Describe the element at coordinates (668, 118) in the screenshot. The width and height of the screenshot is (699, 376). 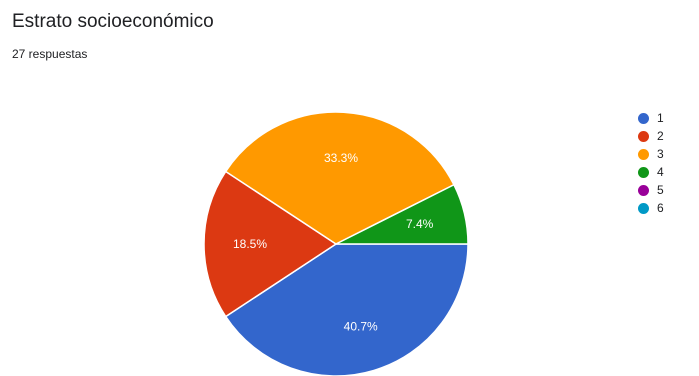
I see `legend-item-1: 1` at that location.